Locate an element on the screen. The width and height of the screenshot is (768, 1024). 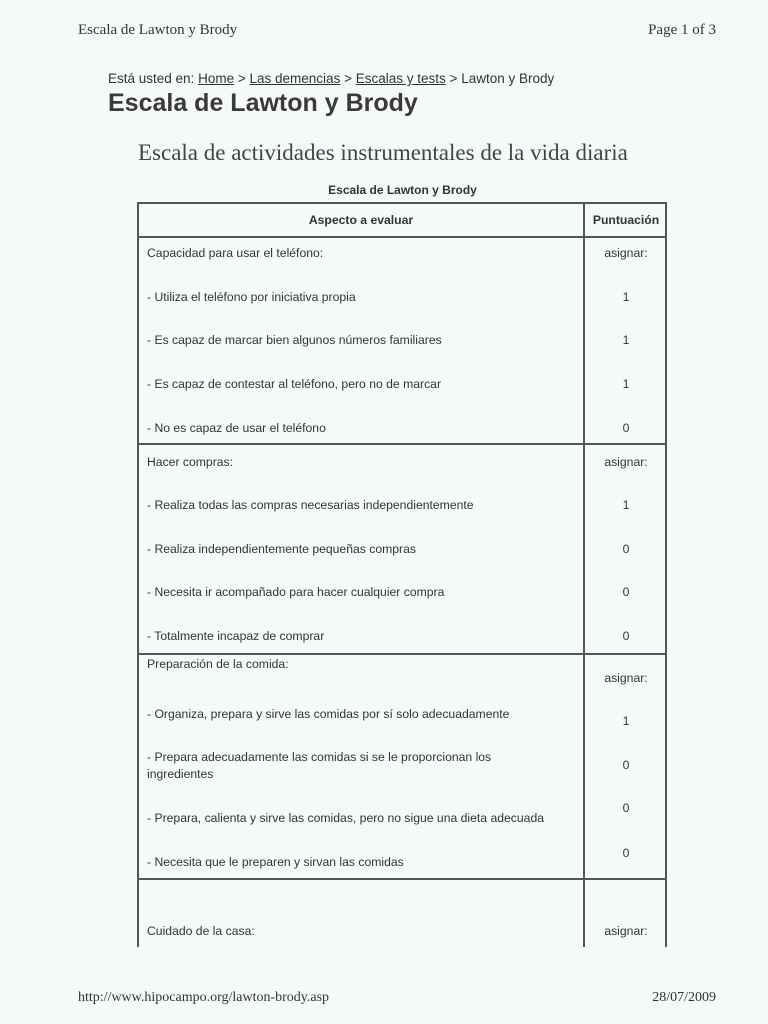
item-text: - Totalmente incapaz de comprar is located at coordinates (236, 636).